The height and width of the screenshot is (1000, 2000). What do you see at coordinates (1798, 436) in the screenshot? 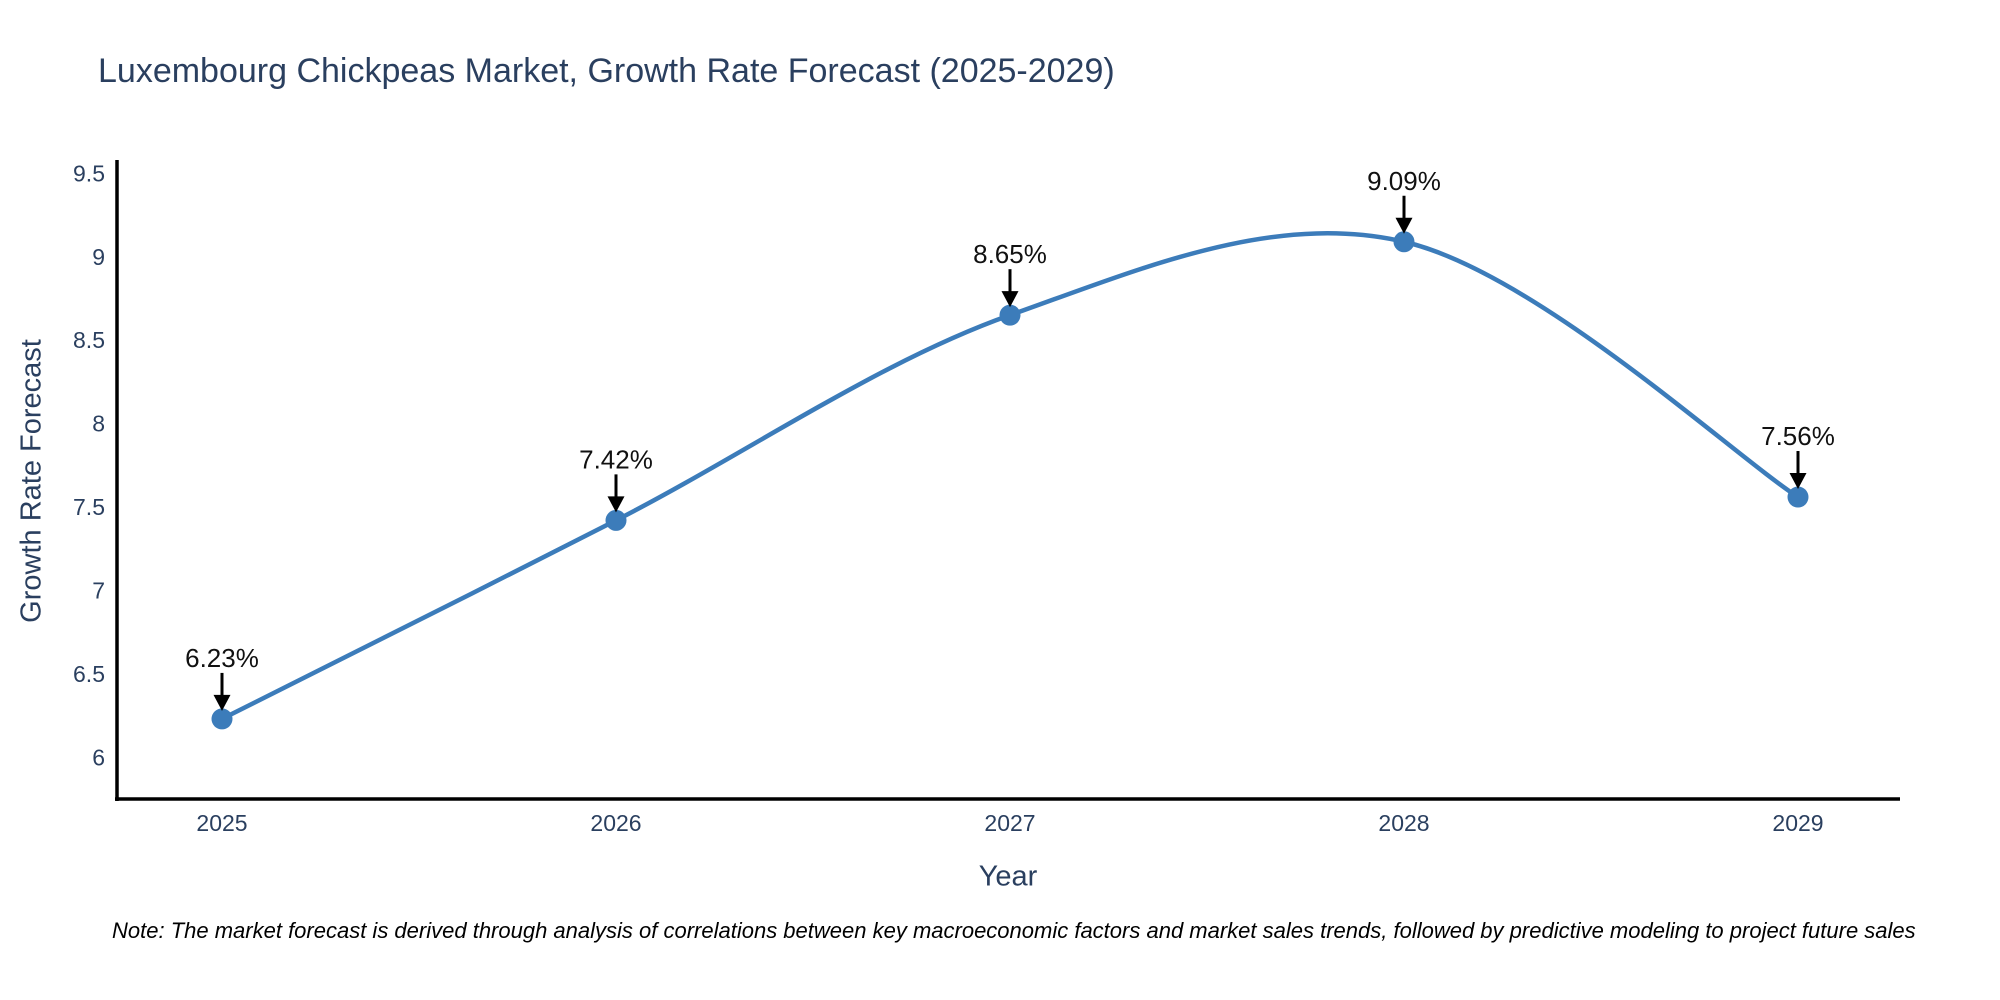
I see `annotation-label: 7.56%` at bounding box center [1798, 436].